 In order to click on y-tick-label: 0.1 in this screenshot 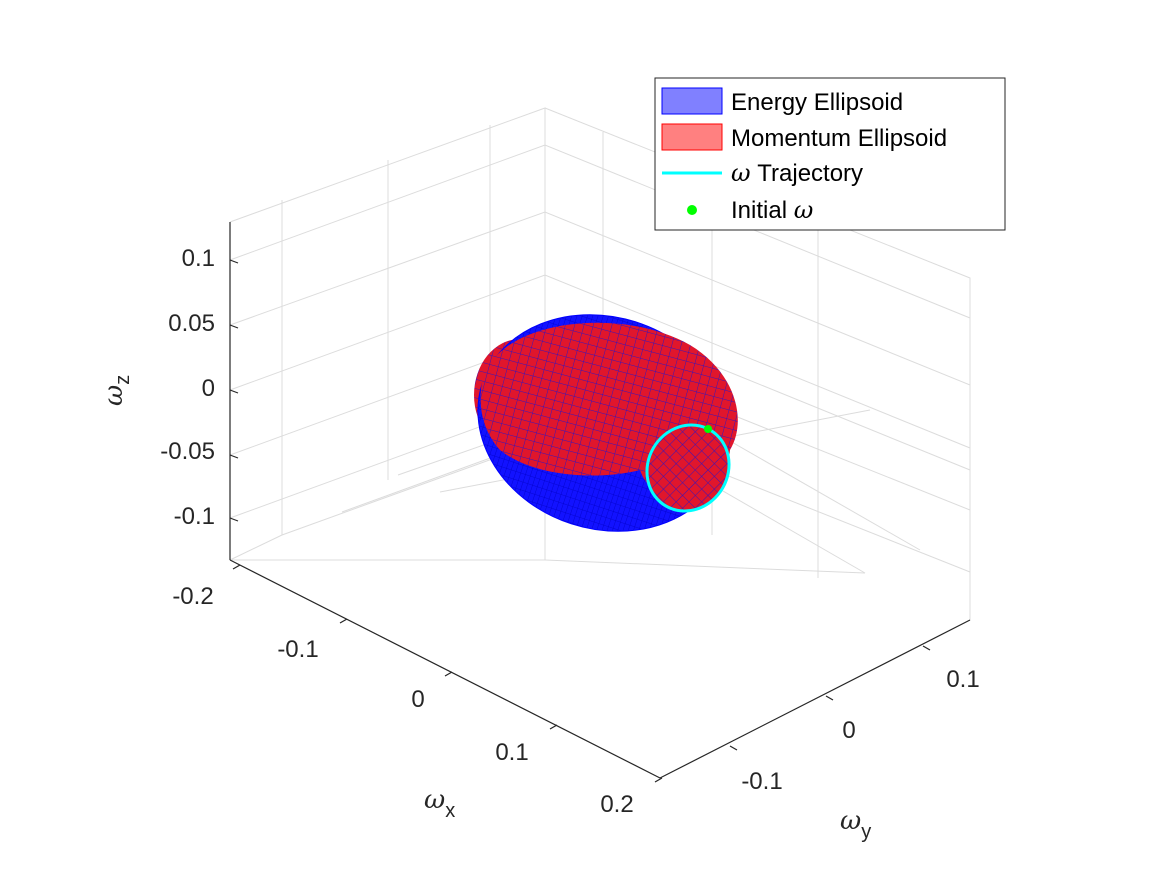, I will do `click(962, 679)`.